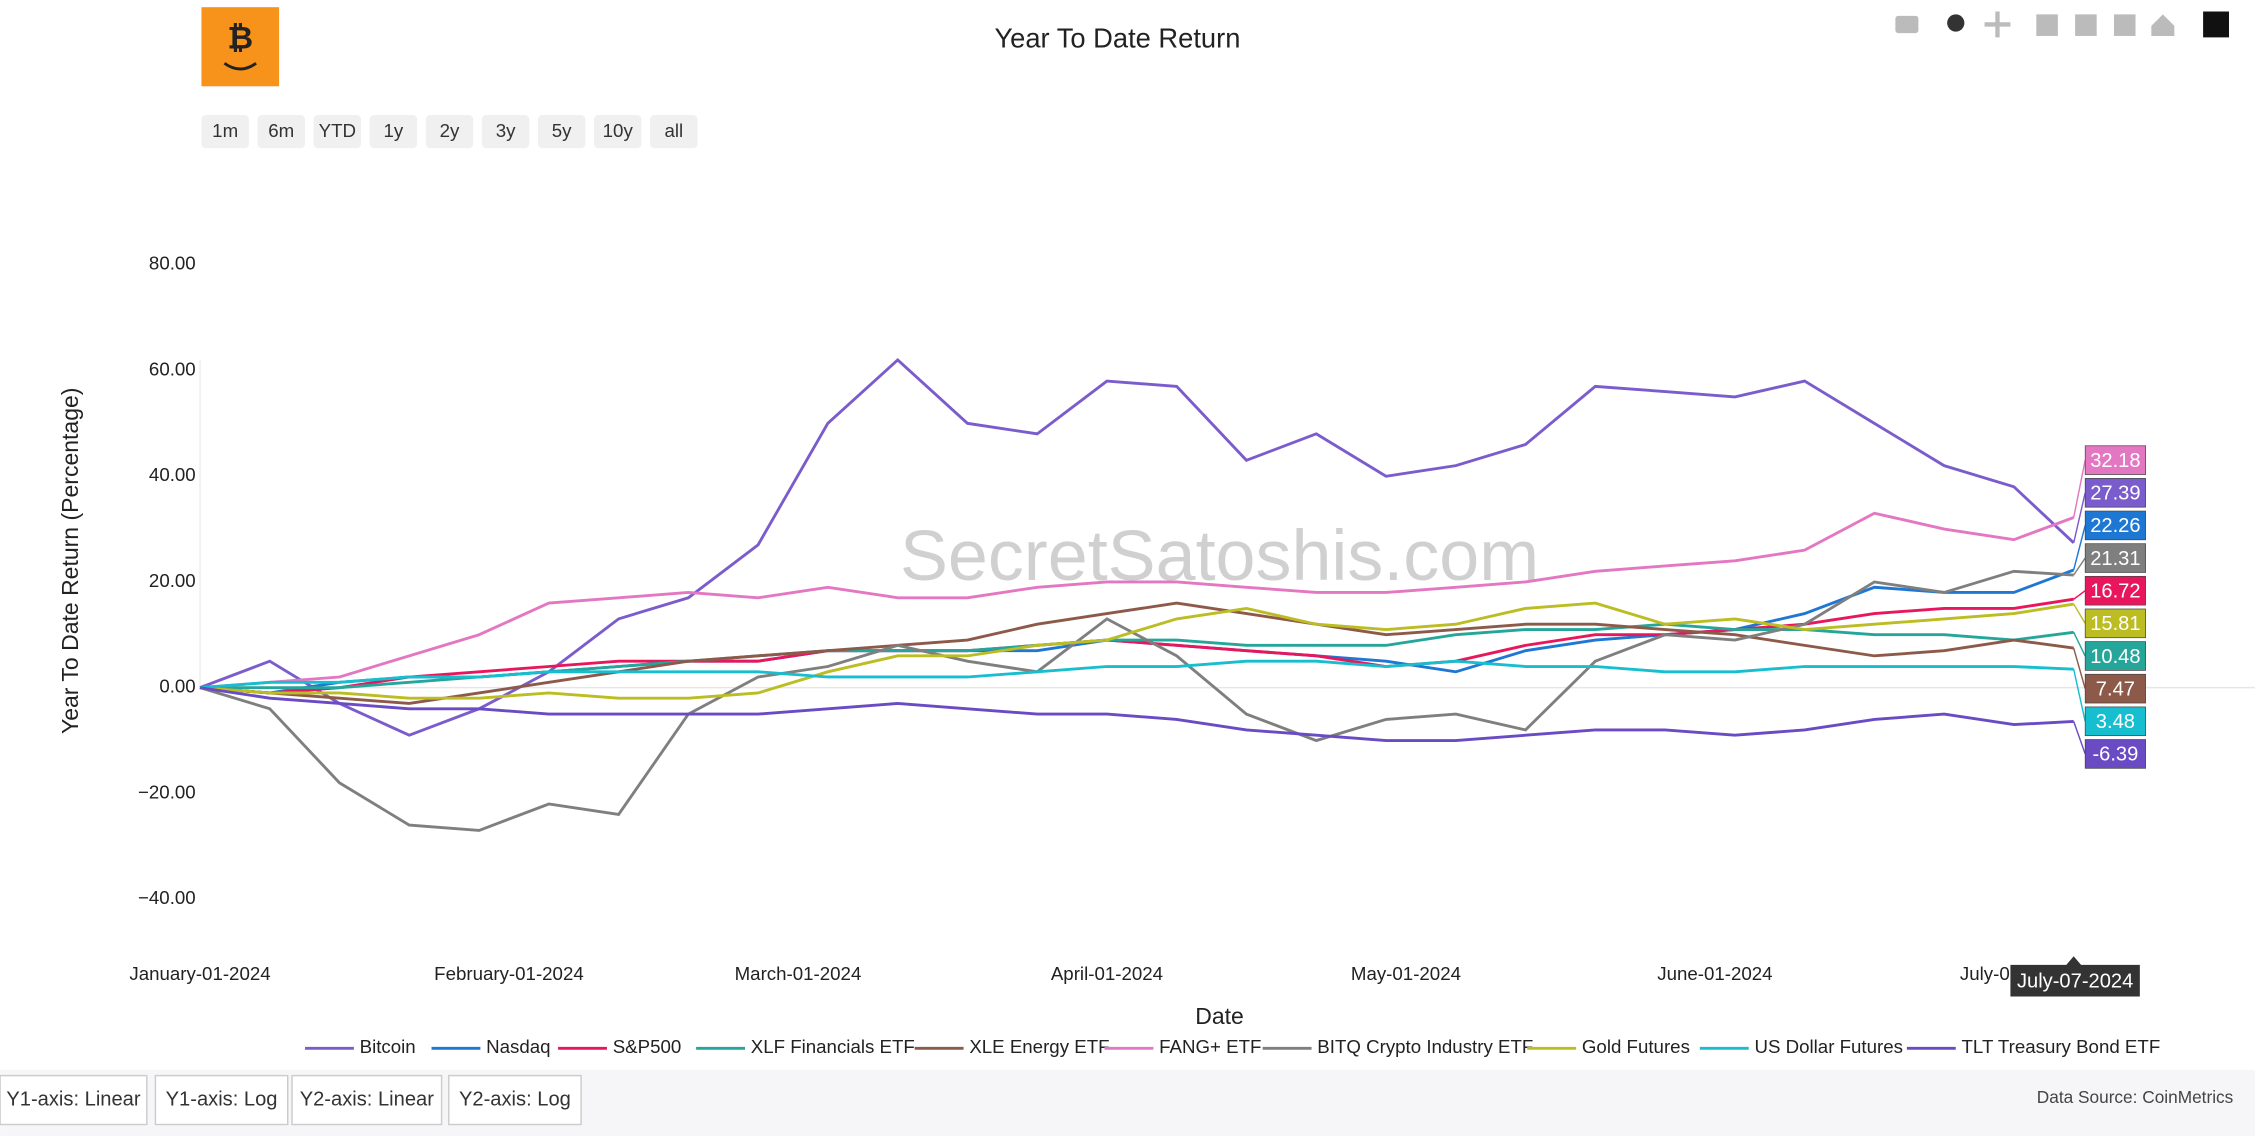  I want to click on legend-item: S&P500, so click(619, 1046).